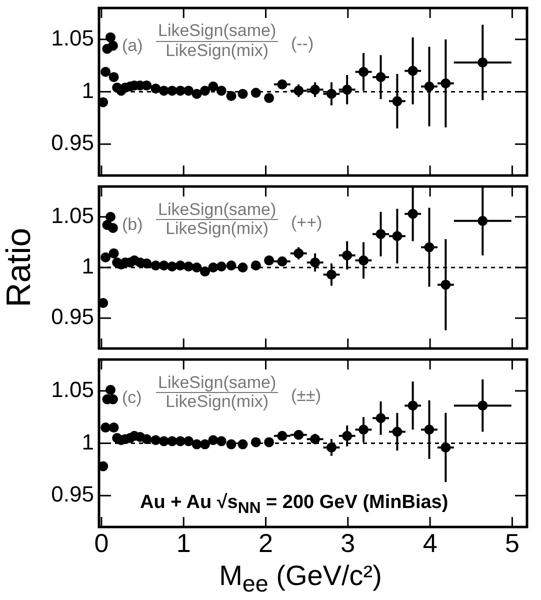 The image size is (541, 600). Describe the element at coordinates (132, 224) in the screenshot. I see `annotation: (b)` at that location.